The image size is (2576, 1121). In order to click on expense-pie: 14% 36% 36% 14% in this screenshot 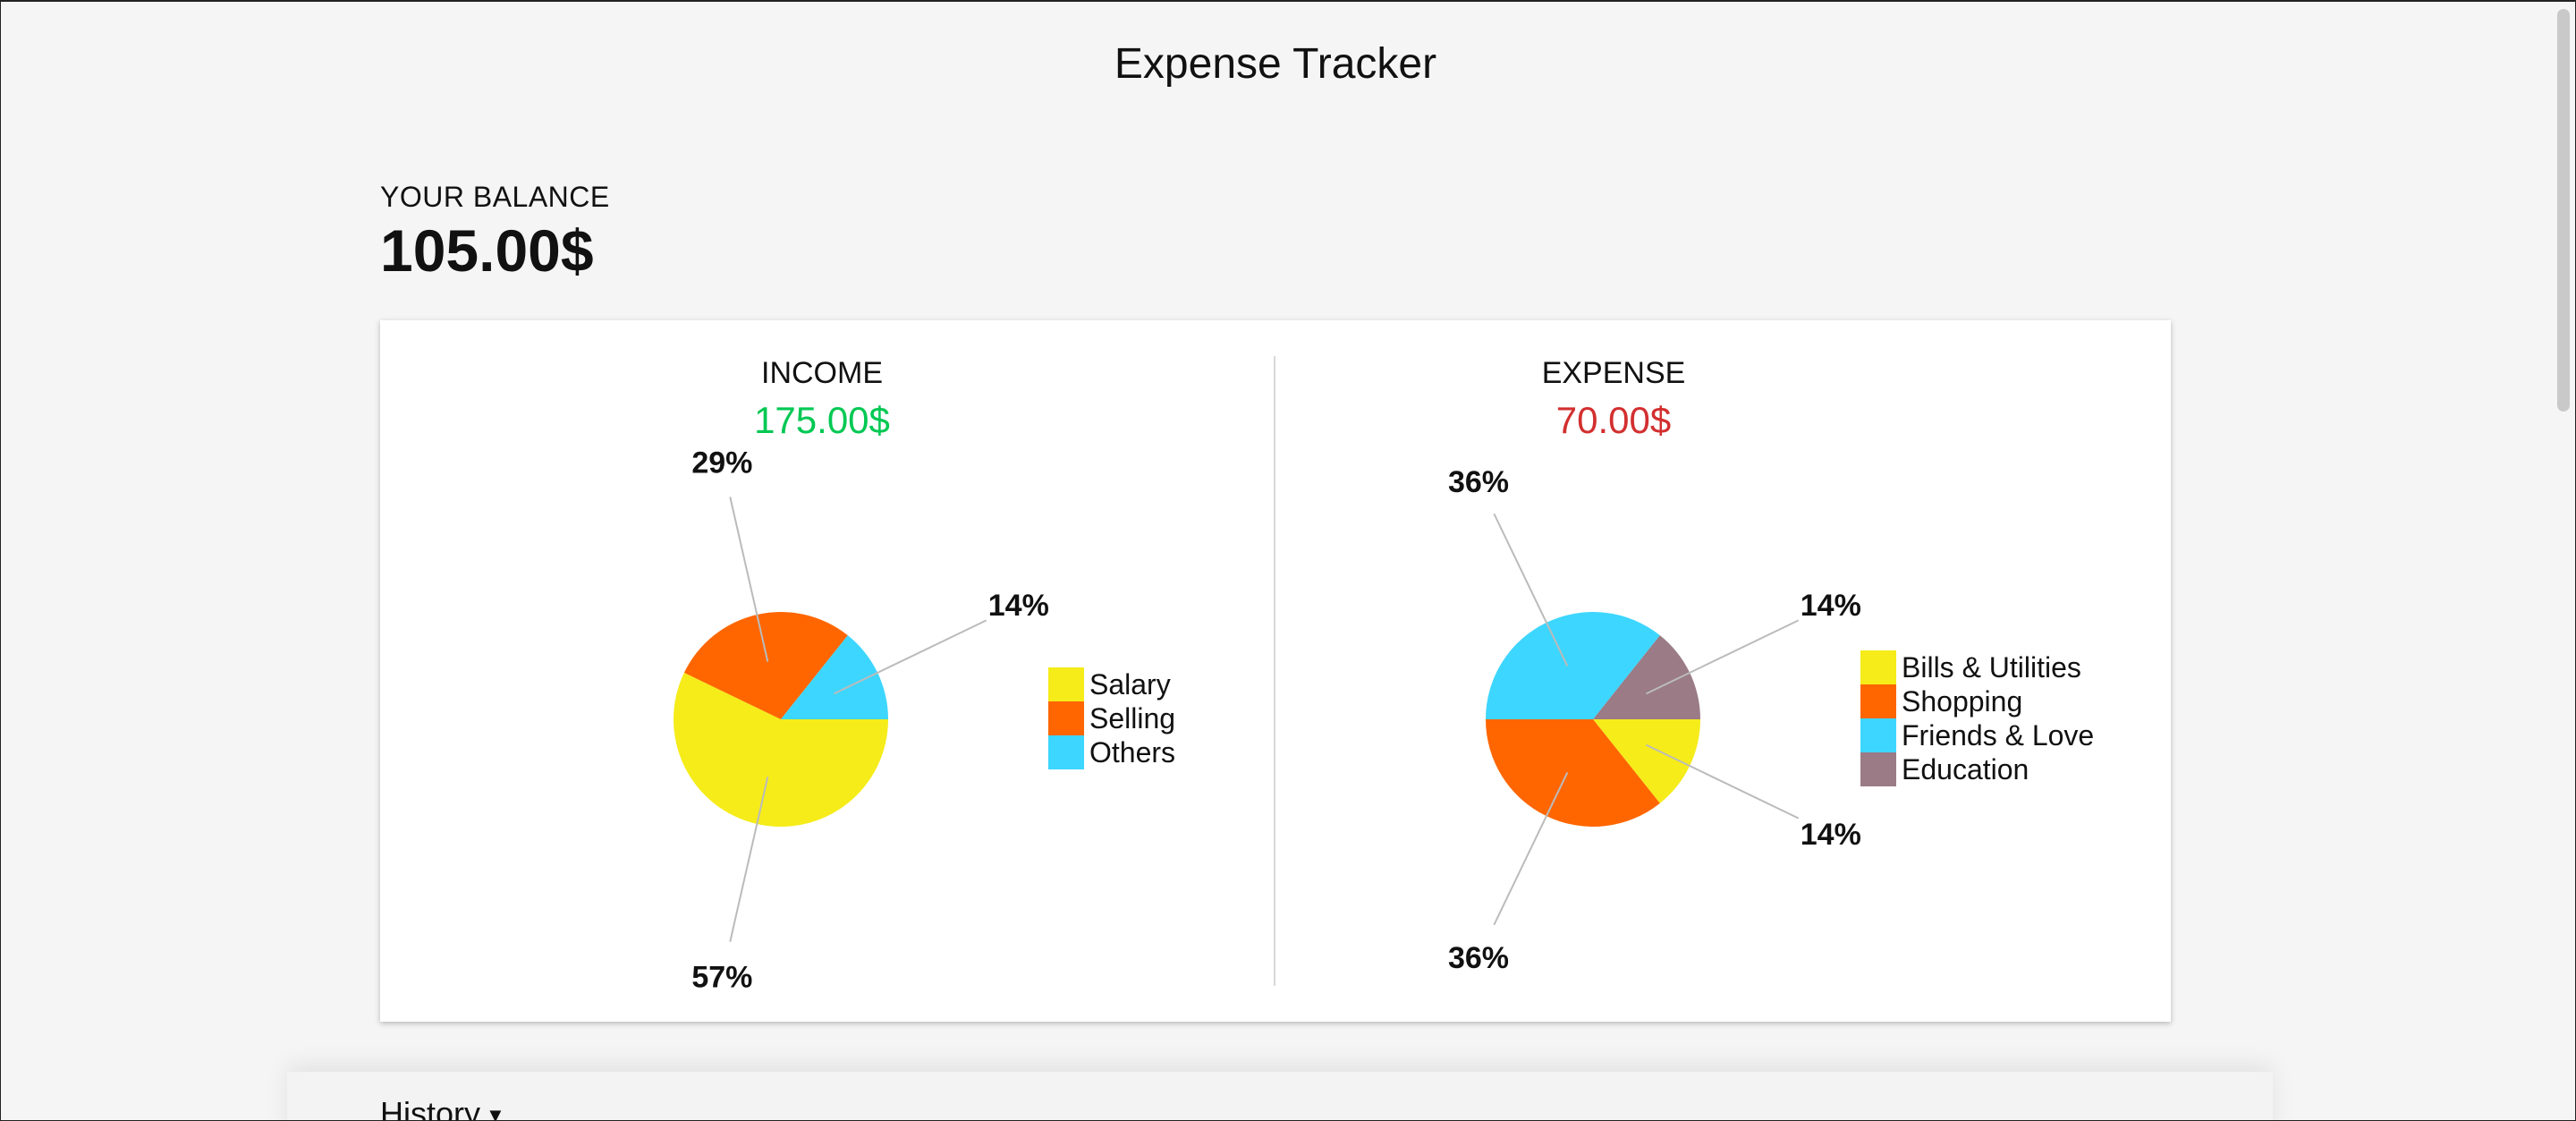, I will do `click(1654, 720)`.